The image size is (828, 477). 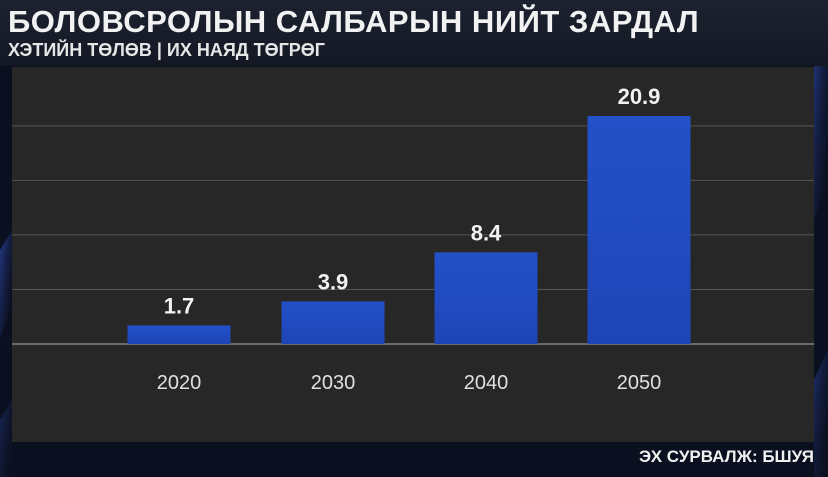 What do you see at coordinates (486, 232) in the screenshot?
I see `data-label-2040: 8.4` at bounding box center [486, 232].